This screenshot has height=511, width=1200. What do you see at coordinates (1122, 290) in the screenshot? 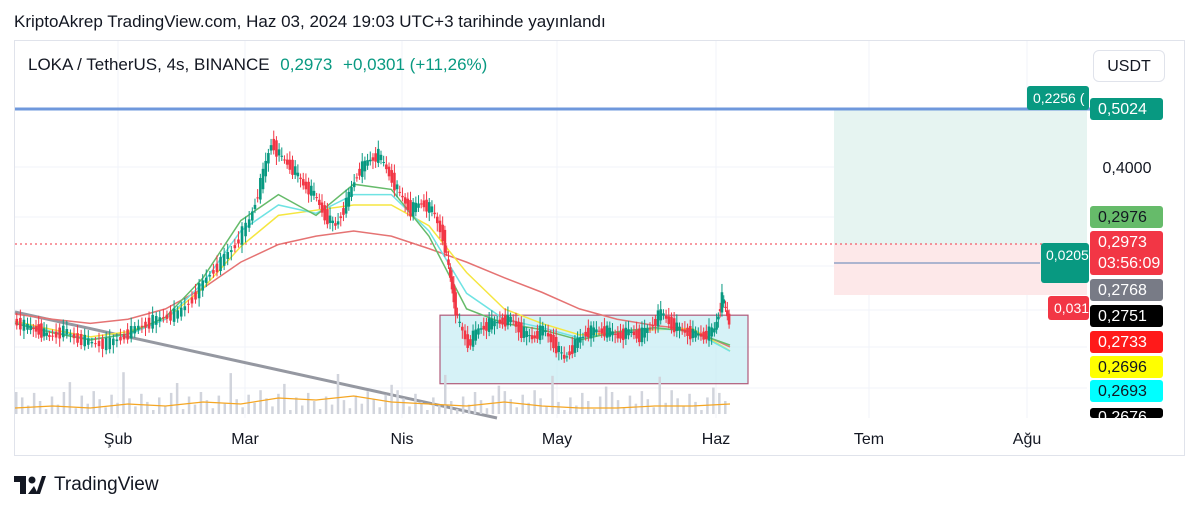
I see `axis-badge-label: 0,2768` at bounding box center [1122, 290].